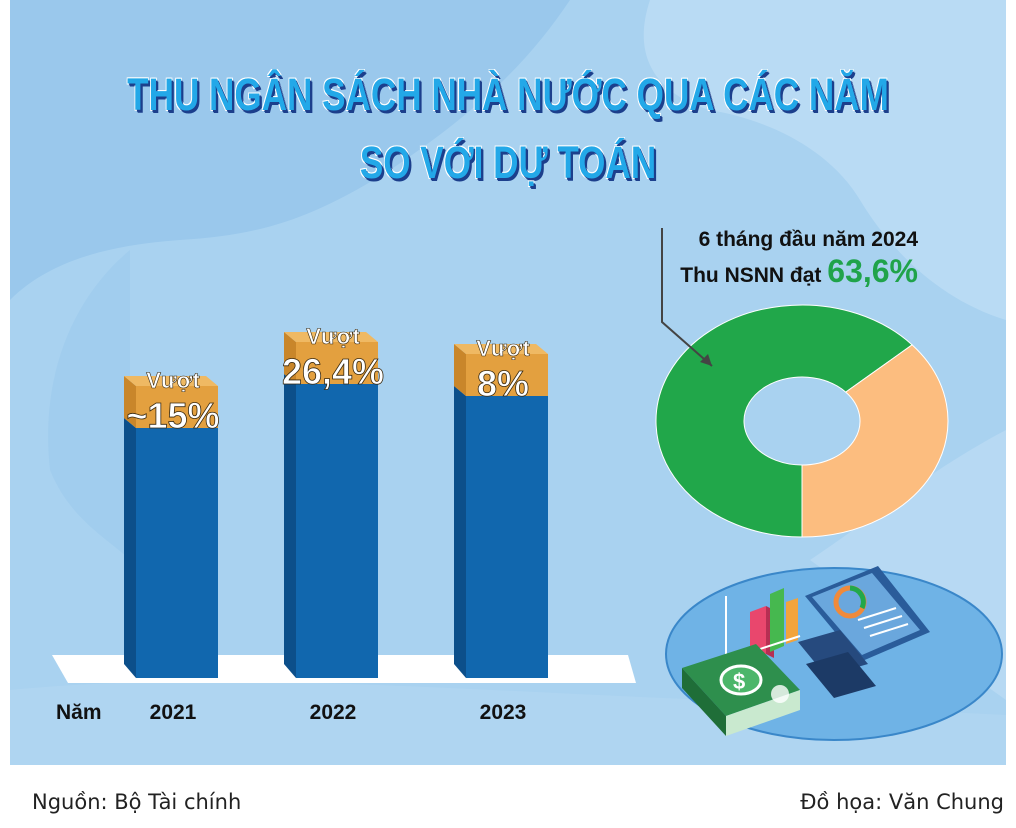 This screenshot has height=828, width=1016. I want to click on donut-value-label: 63,6%, so click(872, 271).